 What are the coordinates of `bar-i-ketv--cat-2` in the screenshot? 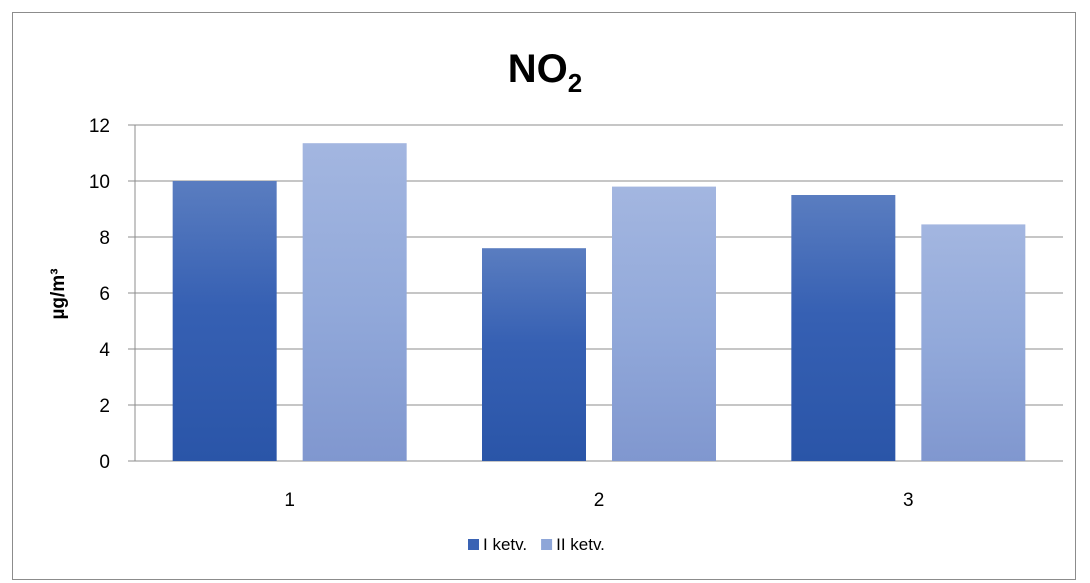 It's located at (534, 354).